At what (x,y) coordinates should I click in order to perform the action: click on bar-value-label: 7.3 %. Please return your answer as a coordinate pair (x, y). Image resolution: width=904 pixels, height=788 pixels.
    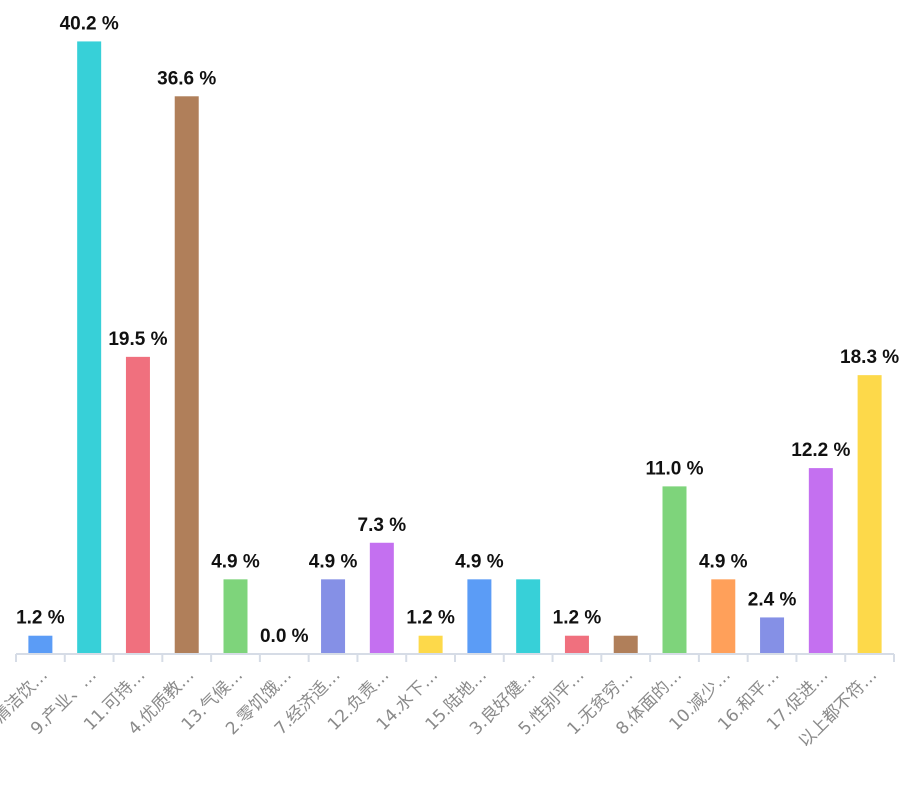
    Looking at the image, I should click on (382, 525).